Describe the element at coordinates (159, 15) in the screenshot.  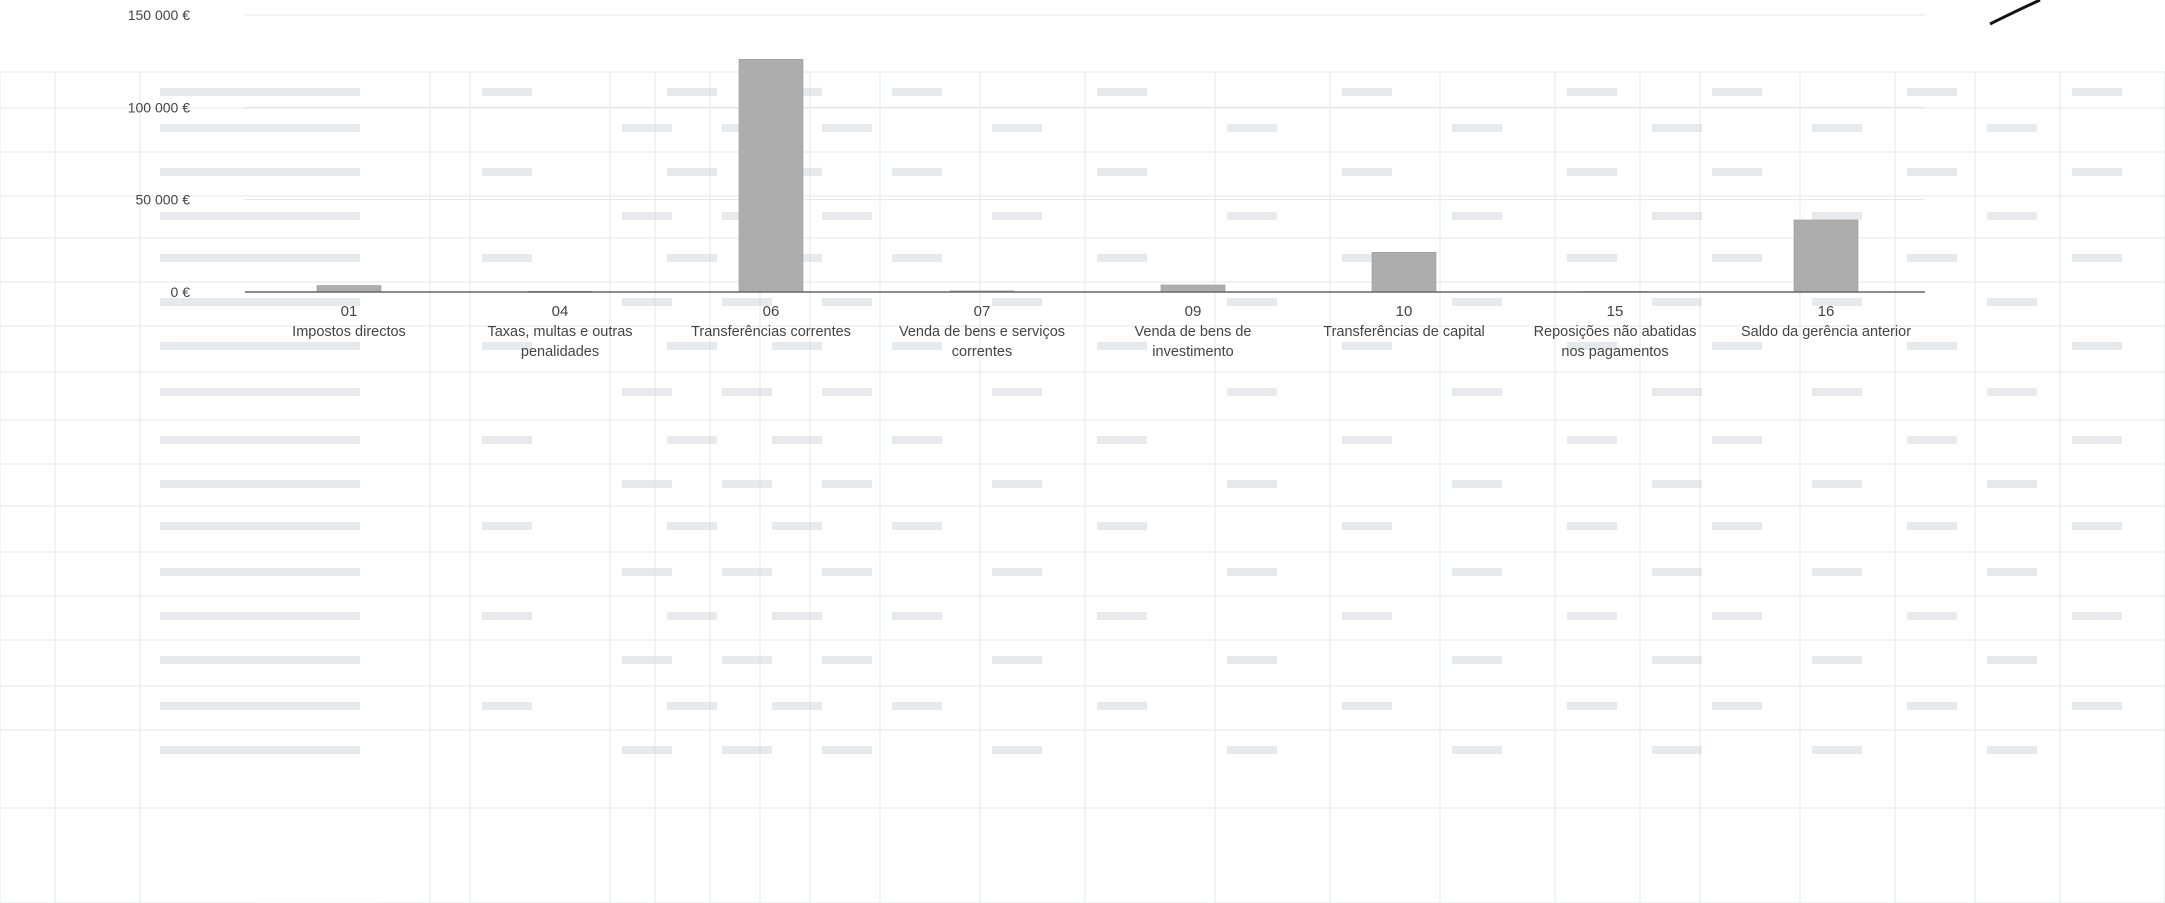
I see `y-tick-label: 150 000 €` at that location.